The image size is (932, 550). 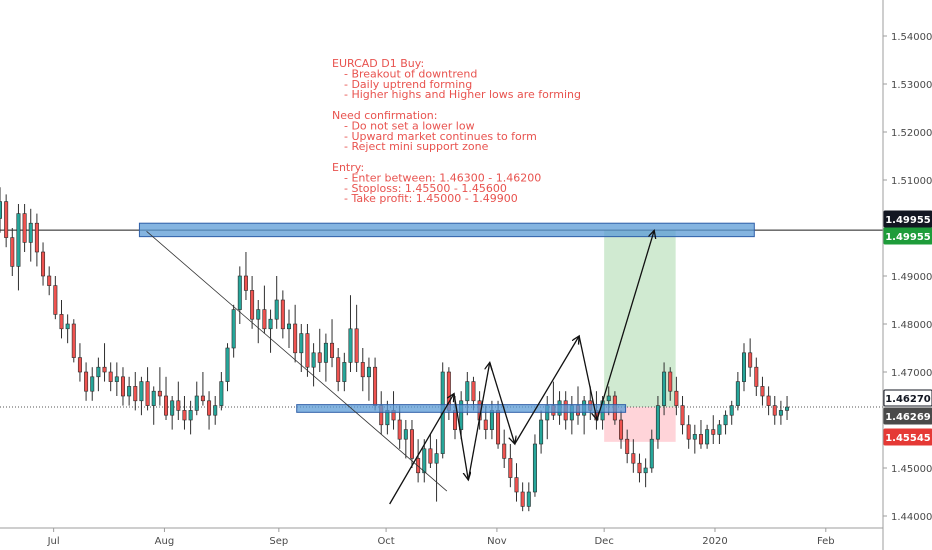 What do you see at coordinates (378, 63) in the screenshot?
I see `trade-note-line: EURCAD D1 Buy:` at bounding box center [378, 63].